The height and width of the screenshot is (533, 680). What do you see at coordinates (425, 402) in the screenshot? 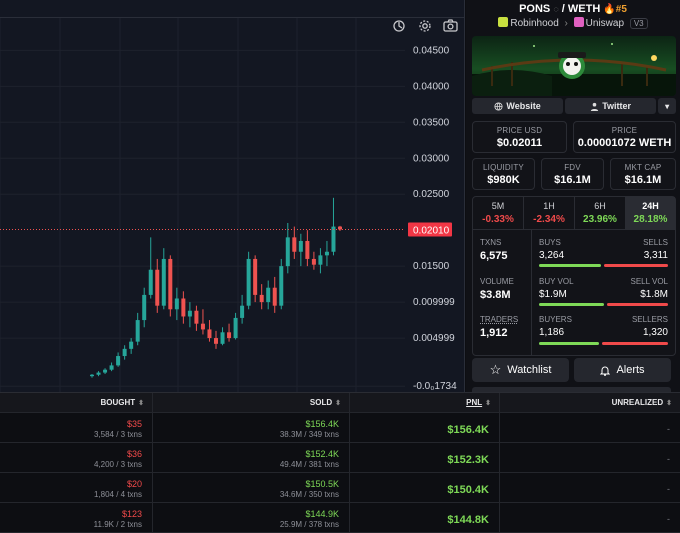
I see `col-pnl: PNL ⬍` at bounding box center [425, 402].